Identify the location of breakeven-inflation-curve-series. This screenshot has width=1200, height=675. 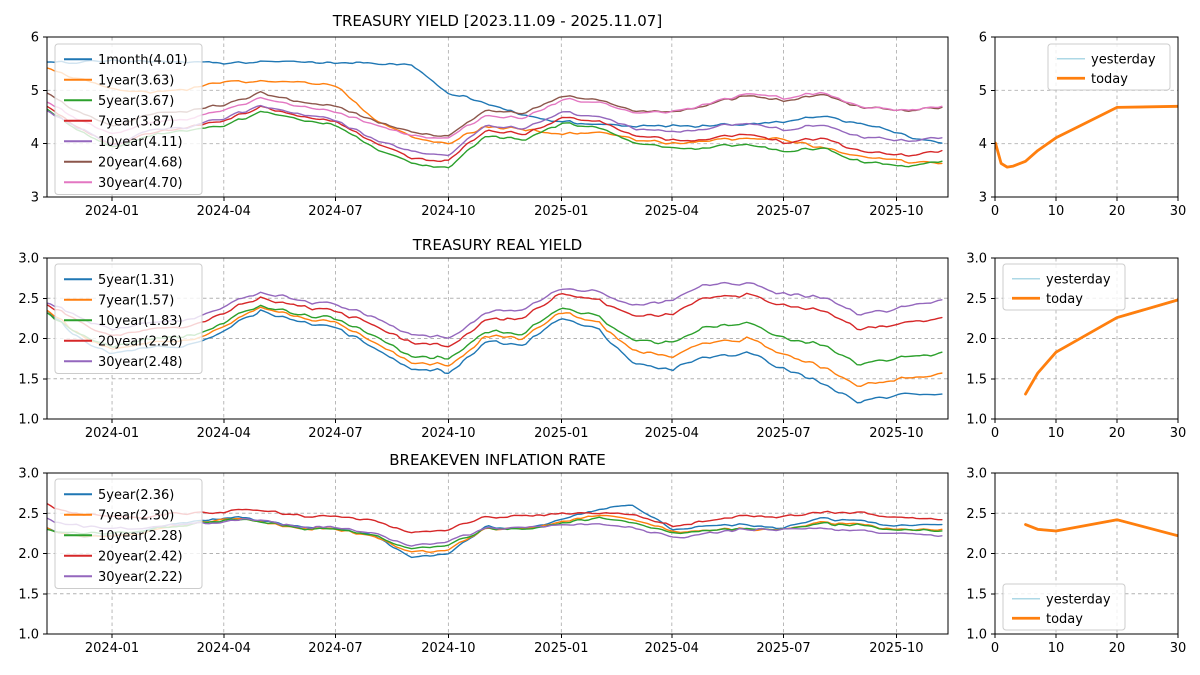
(1101, 528).